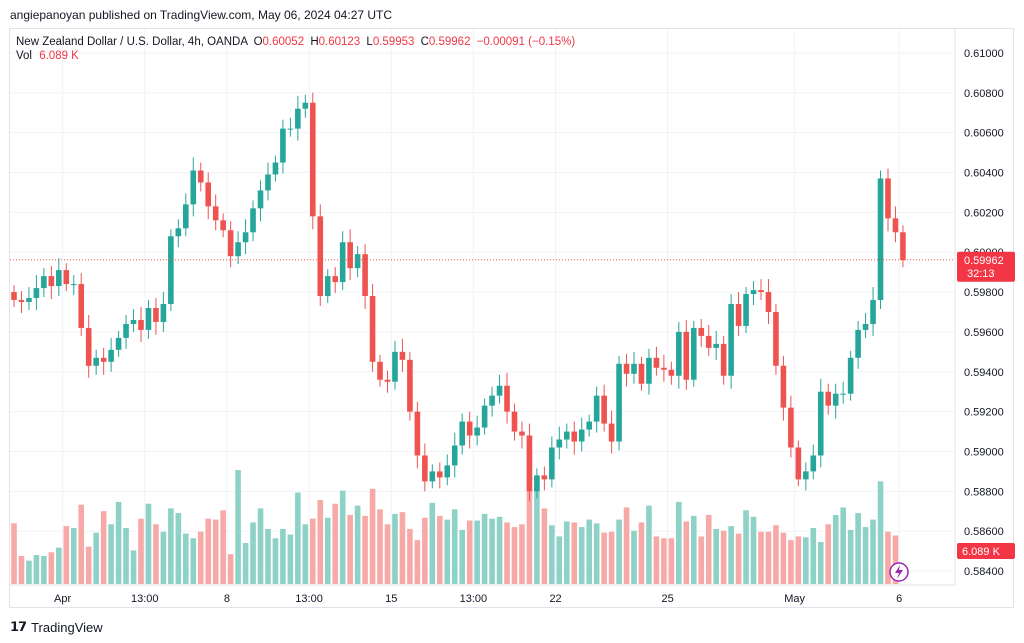 Image resolution: width=1024 pixels, height=643 pixels. Describe the element at coordinates (474, 599) in the screenshot. I see `x-tick-label: 13:00` at that location.